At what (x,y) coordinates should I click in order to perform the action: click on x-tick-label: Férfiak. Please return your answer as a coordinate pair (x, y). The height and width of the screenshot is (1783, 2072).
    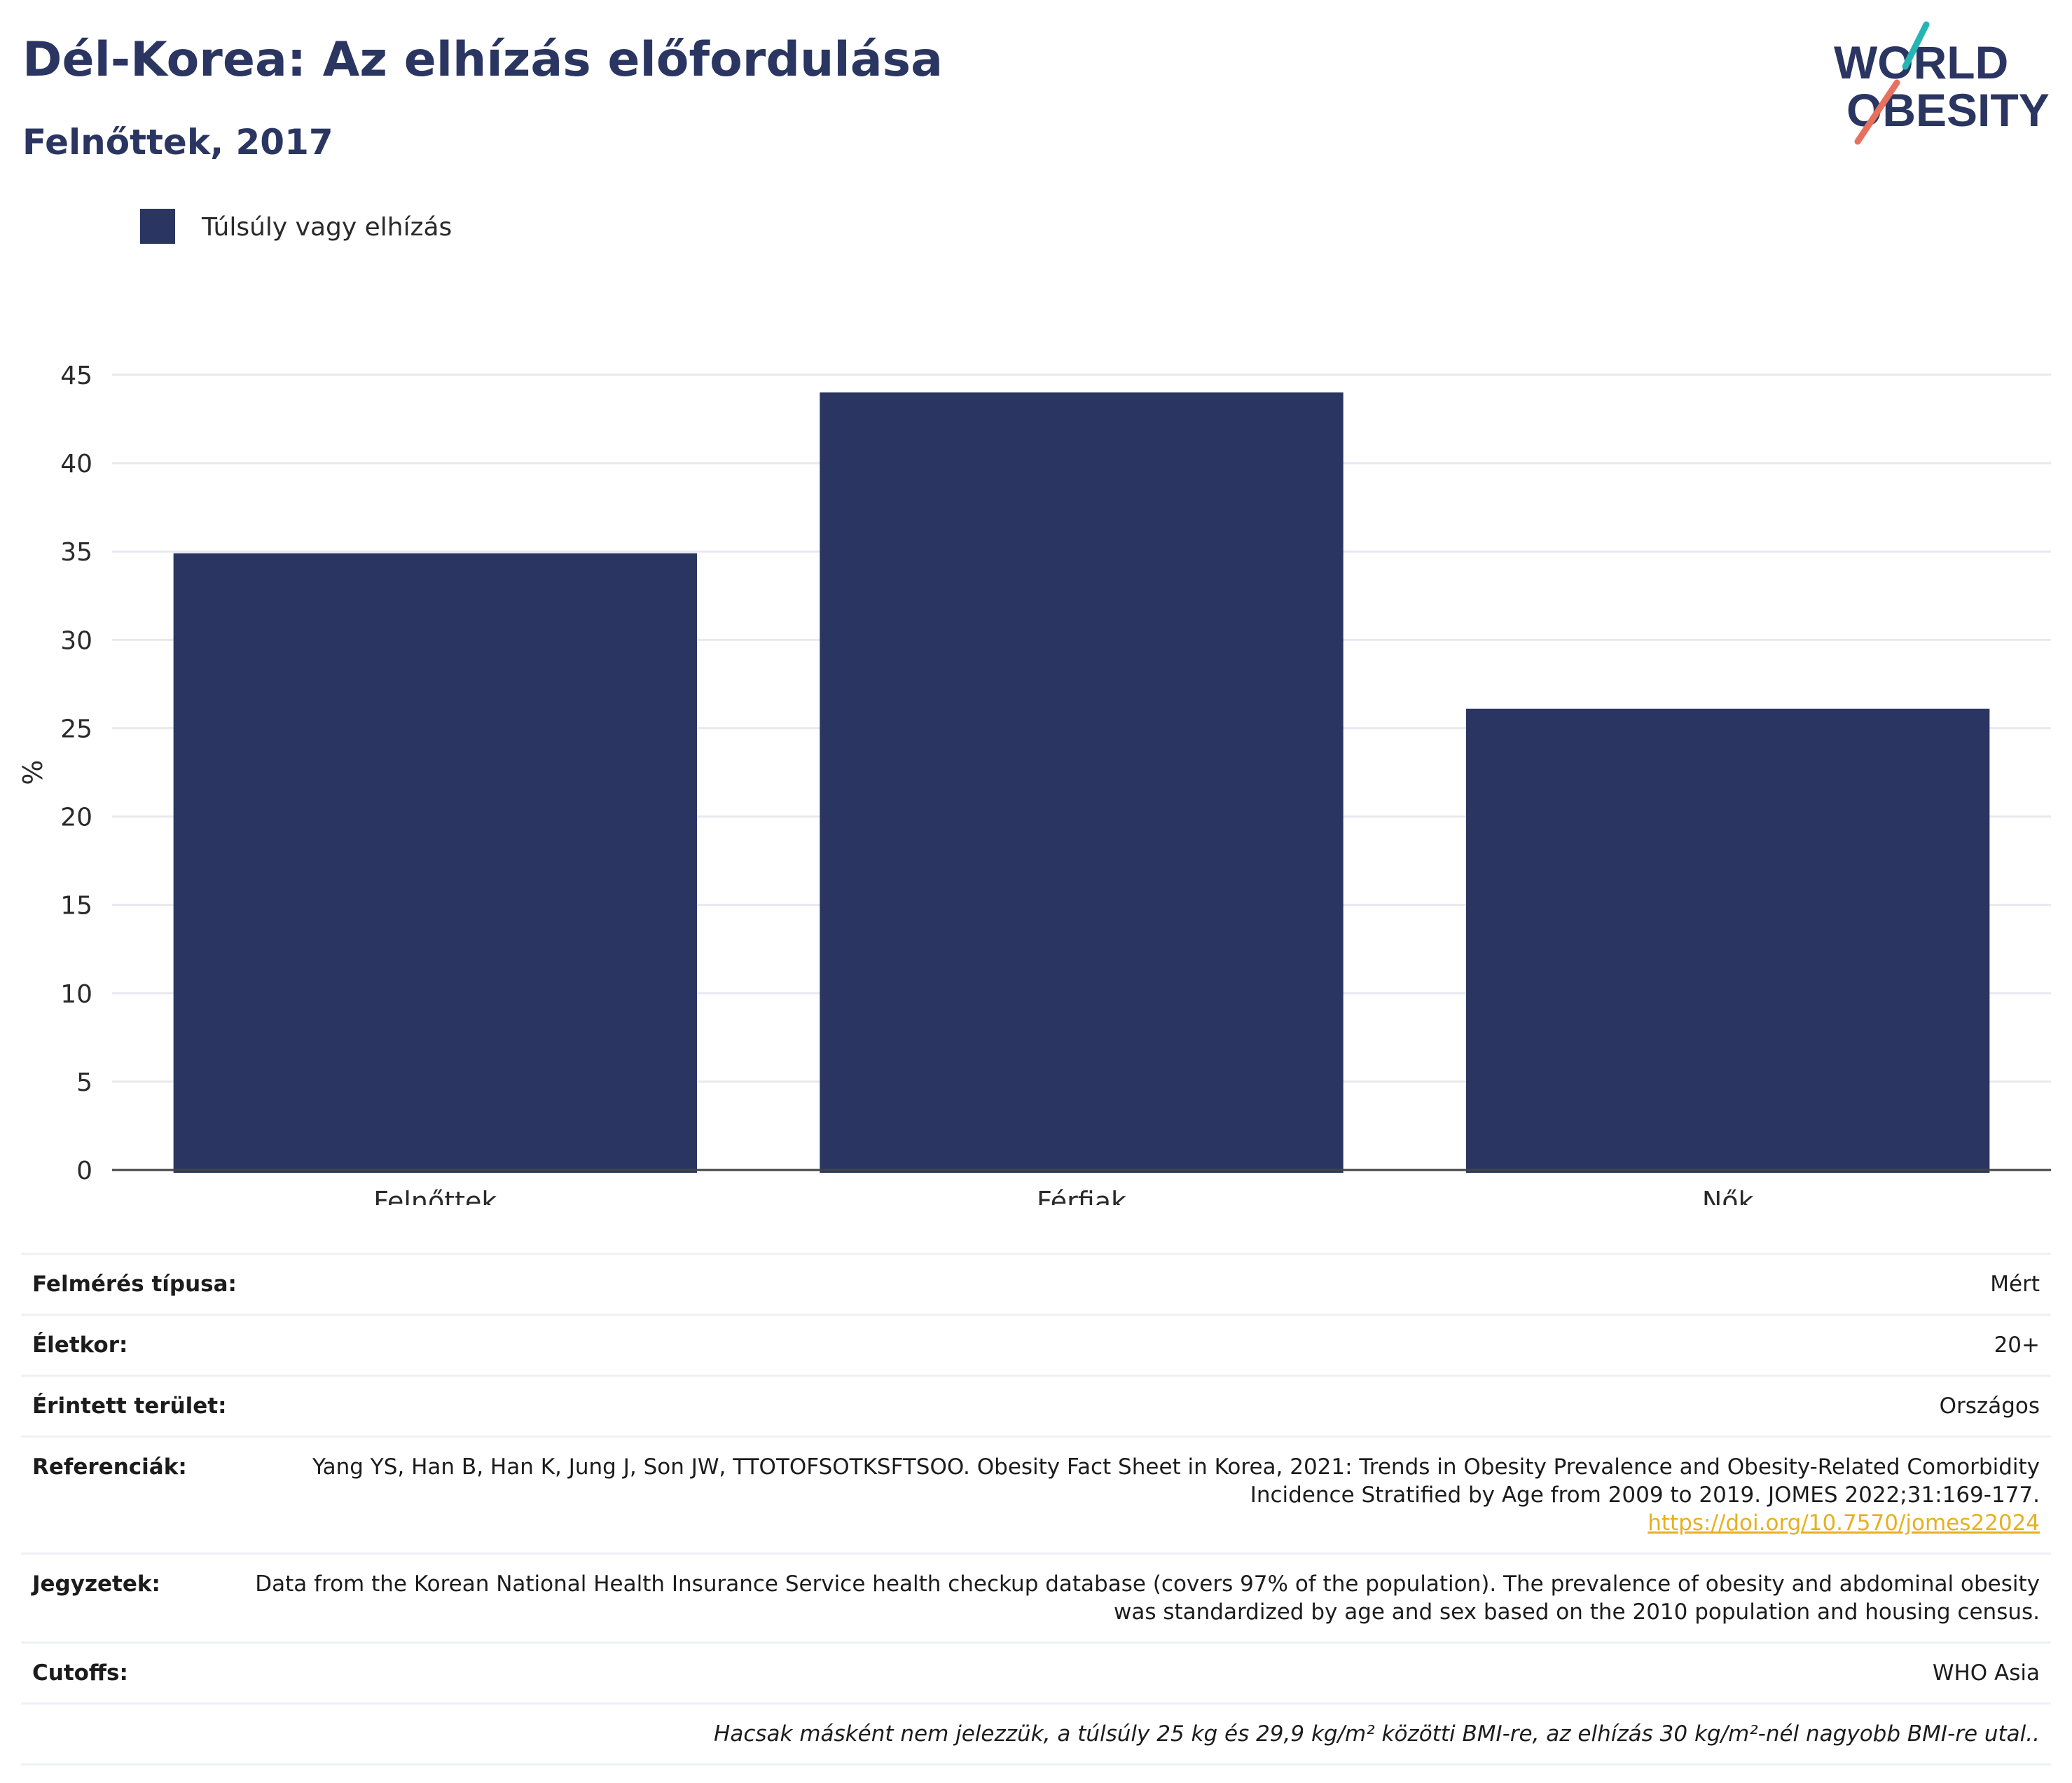
    Looking at the image, I should click on (1082, 1195).